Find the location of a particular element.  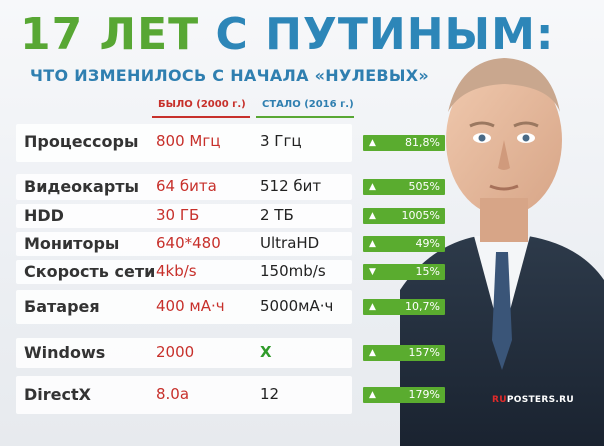

column-header-was: БЫЛО (2000 г.) is located at coordinates (202, 104).